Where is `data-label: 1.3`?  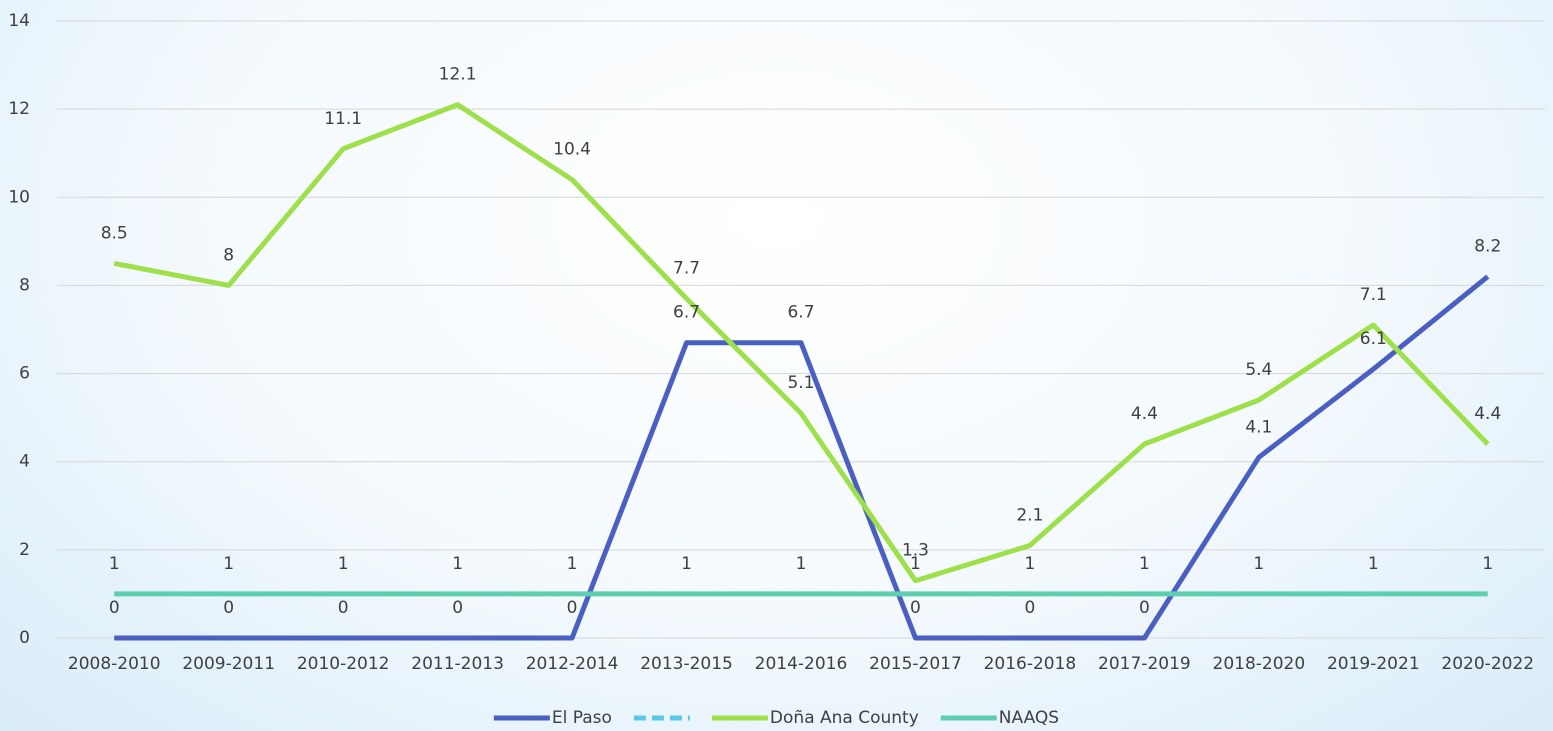 data-label: 1.3 is located at coordinates (915, 551).